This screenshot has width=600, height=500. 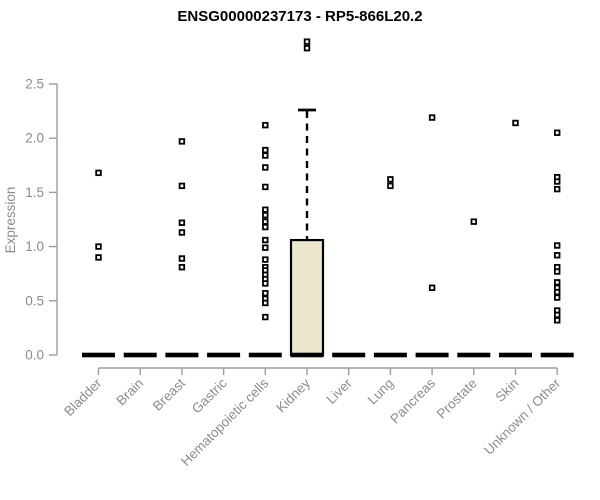 I want to click on x-tick-label: Unknown / Other, so click(x=522, y=416).